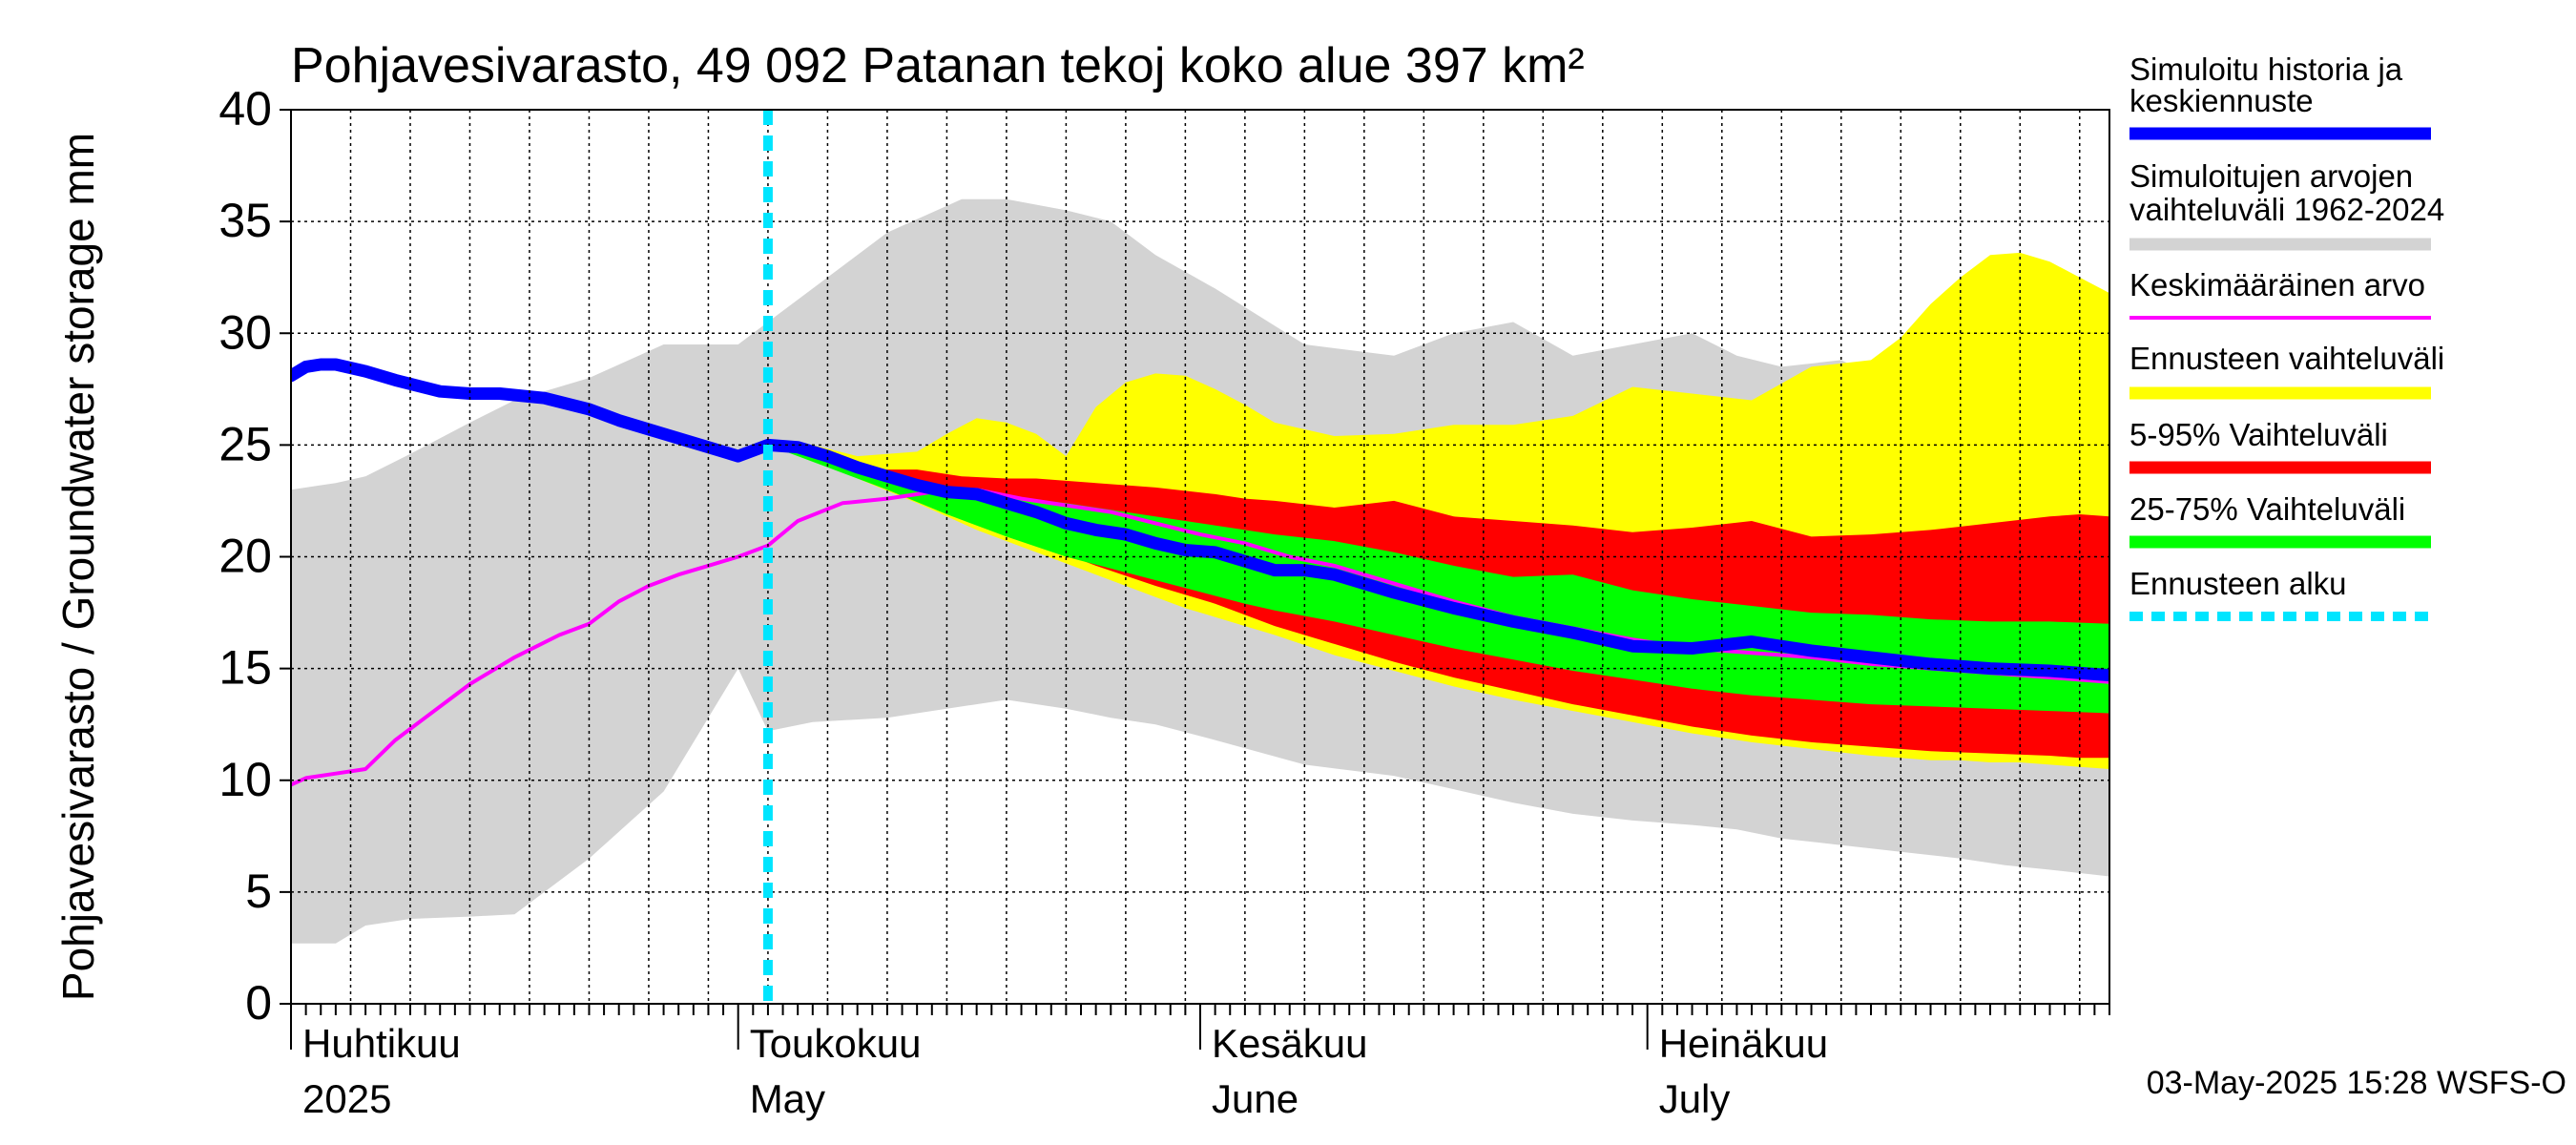 The image size is (2576, 1145). Describe the element at coordinates (245, 780) in the screenshot. I see `y-tick-label: 10` at that location.